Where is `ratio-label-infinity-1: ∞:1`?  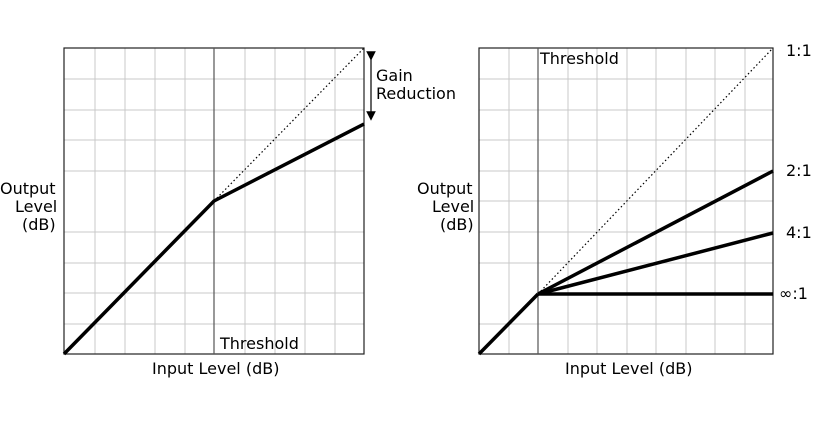 ratio-label-infinity-1: ∞:1 is located at coordinates (793, 293).